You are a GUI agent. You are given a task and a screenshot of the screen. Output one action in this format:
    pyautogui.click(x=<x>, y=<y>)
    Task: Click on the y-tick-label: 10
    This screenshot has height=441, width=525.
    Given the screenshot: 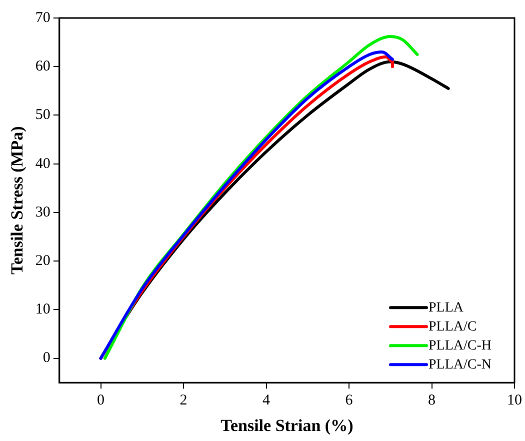 What is the action you would take?
    pyautogui.click(x=42, y=310)
    